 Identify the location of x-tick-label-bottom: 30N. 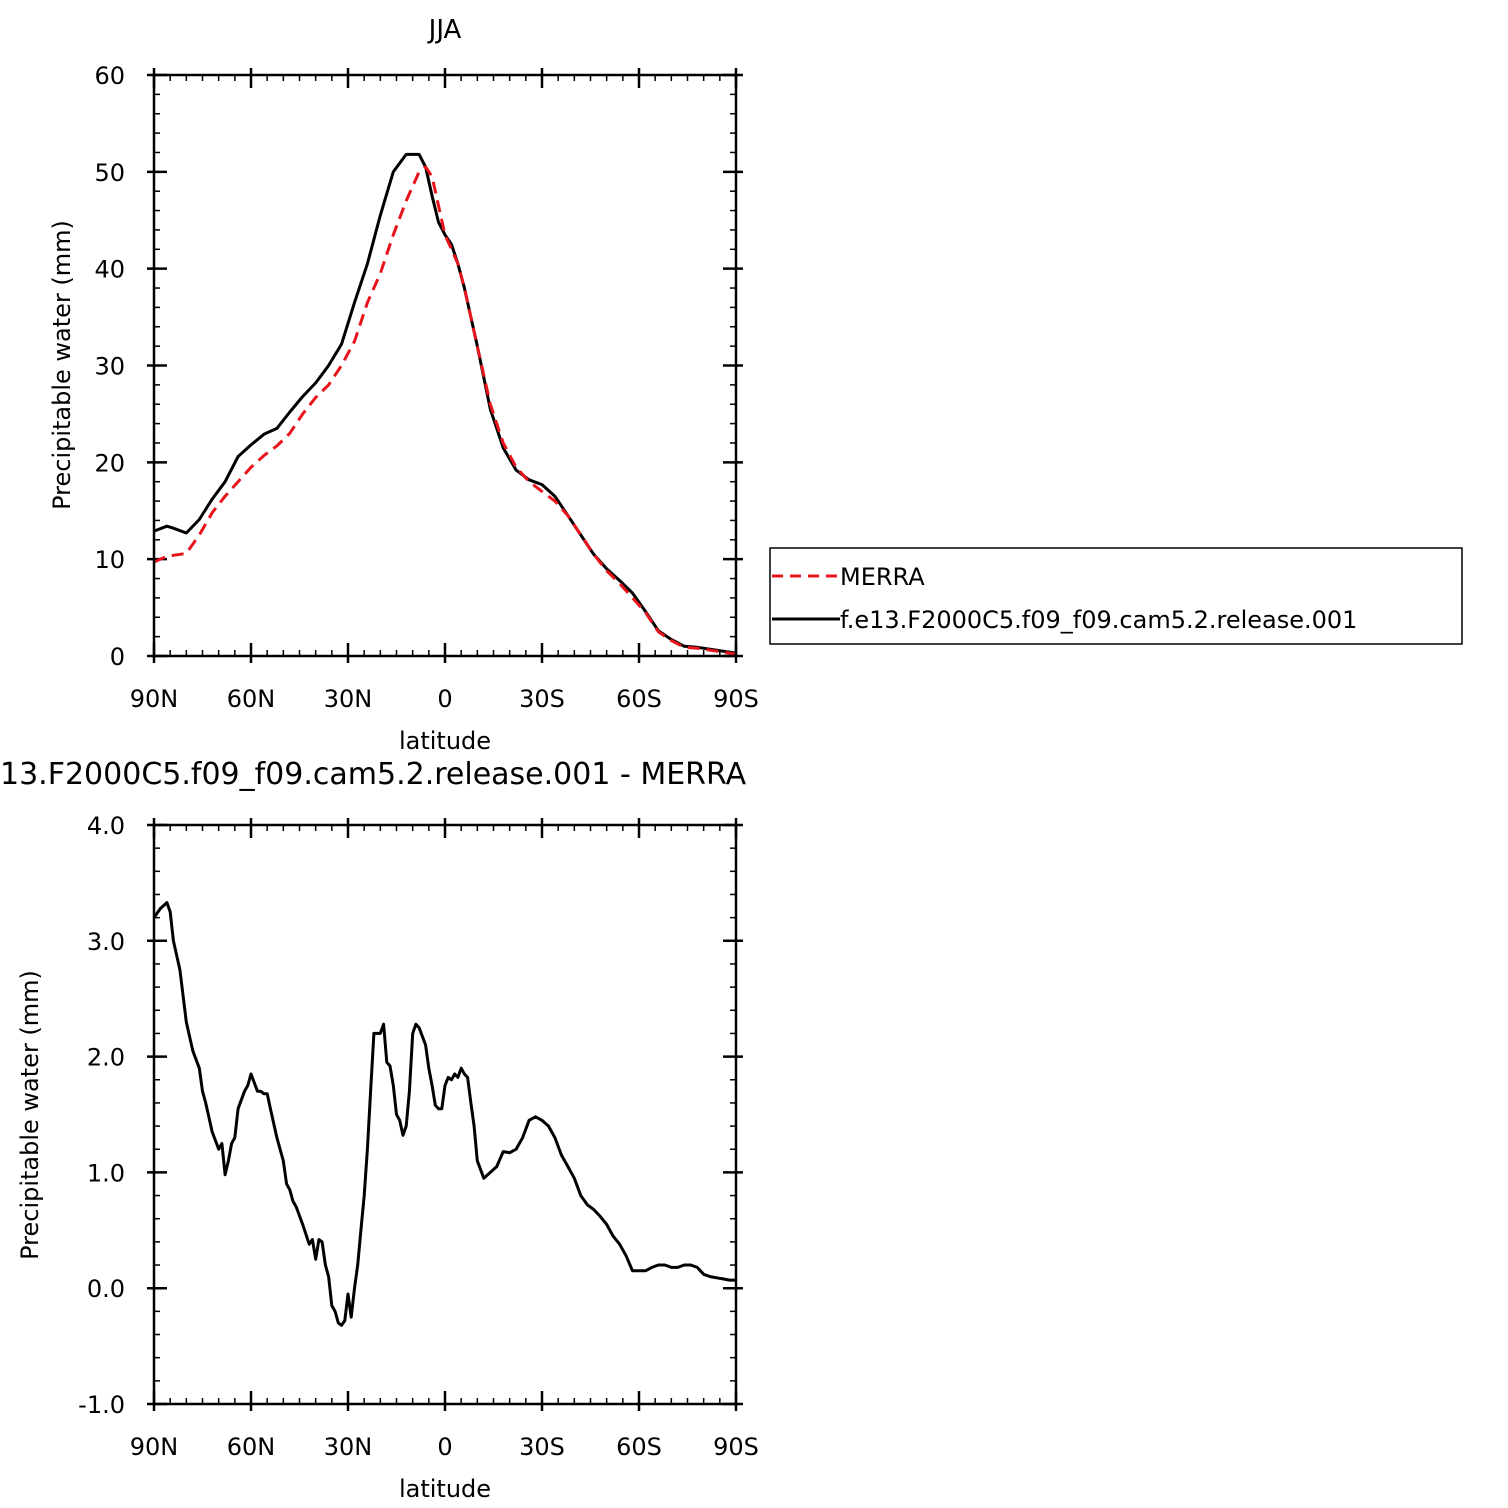
(348, 1447).